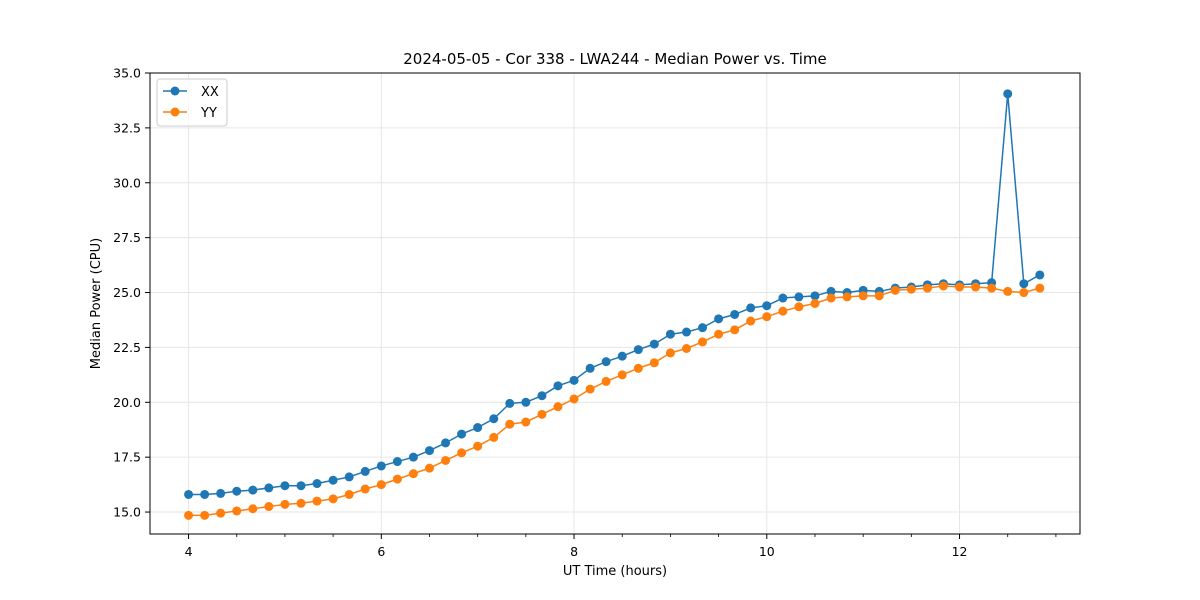 The image size is (1200, 600). What do you see at coordinates (767, 551) in the screenshot?
I see `x-tick-label: 10` at bounding box center [767, 551].